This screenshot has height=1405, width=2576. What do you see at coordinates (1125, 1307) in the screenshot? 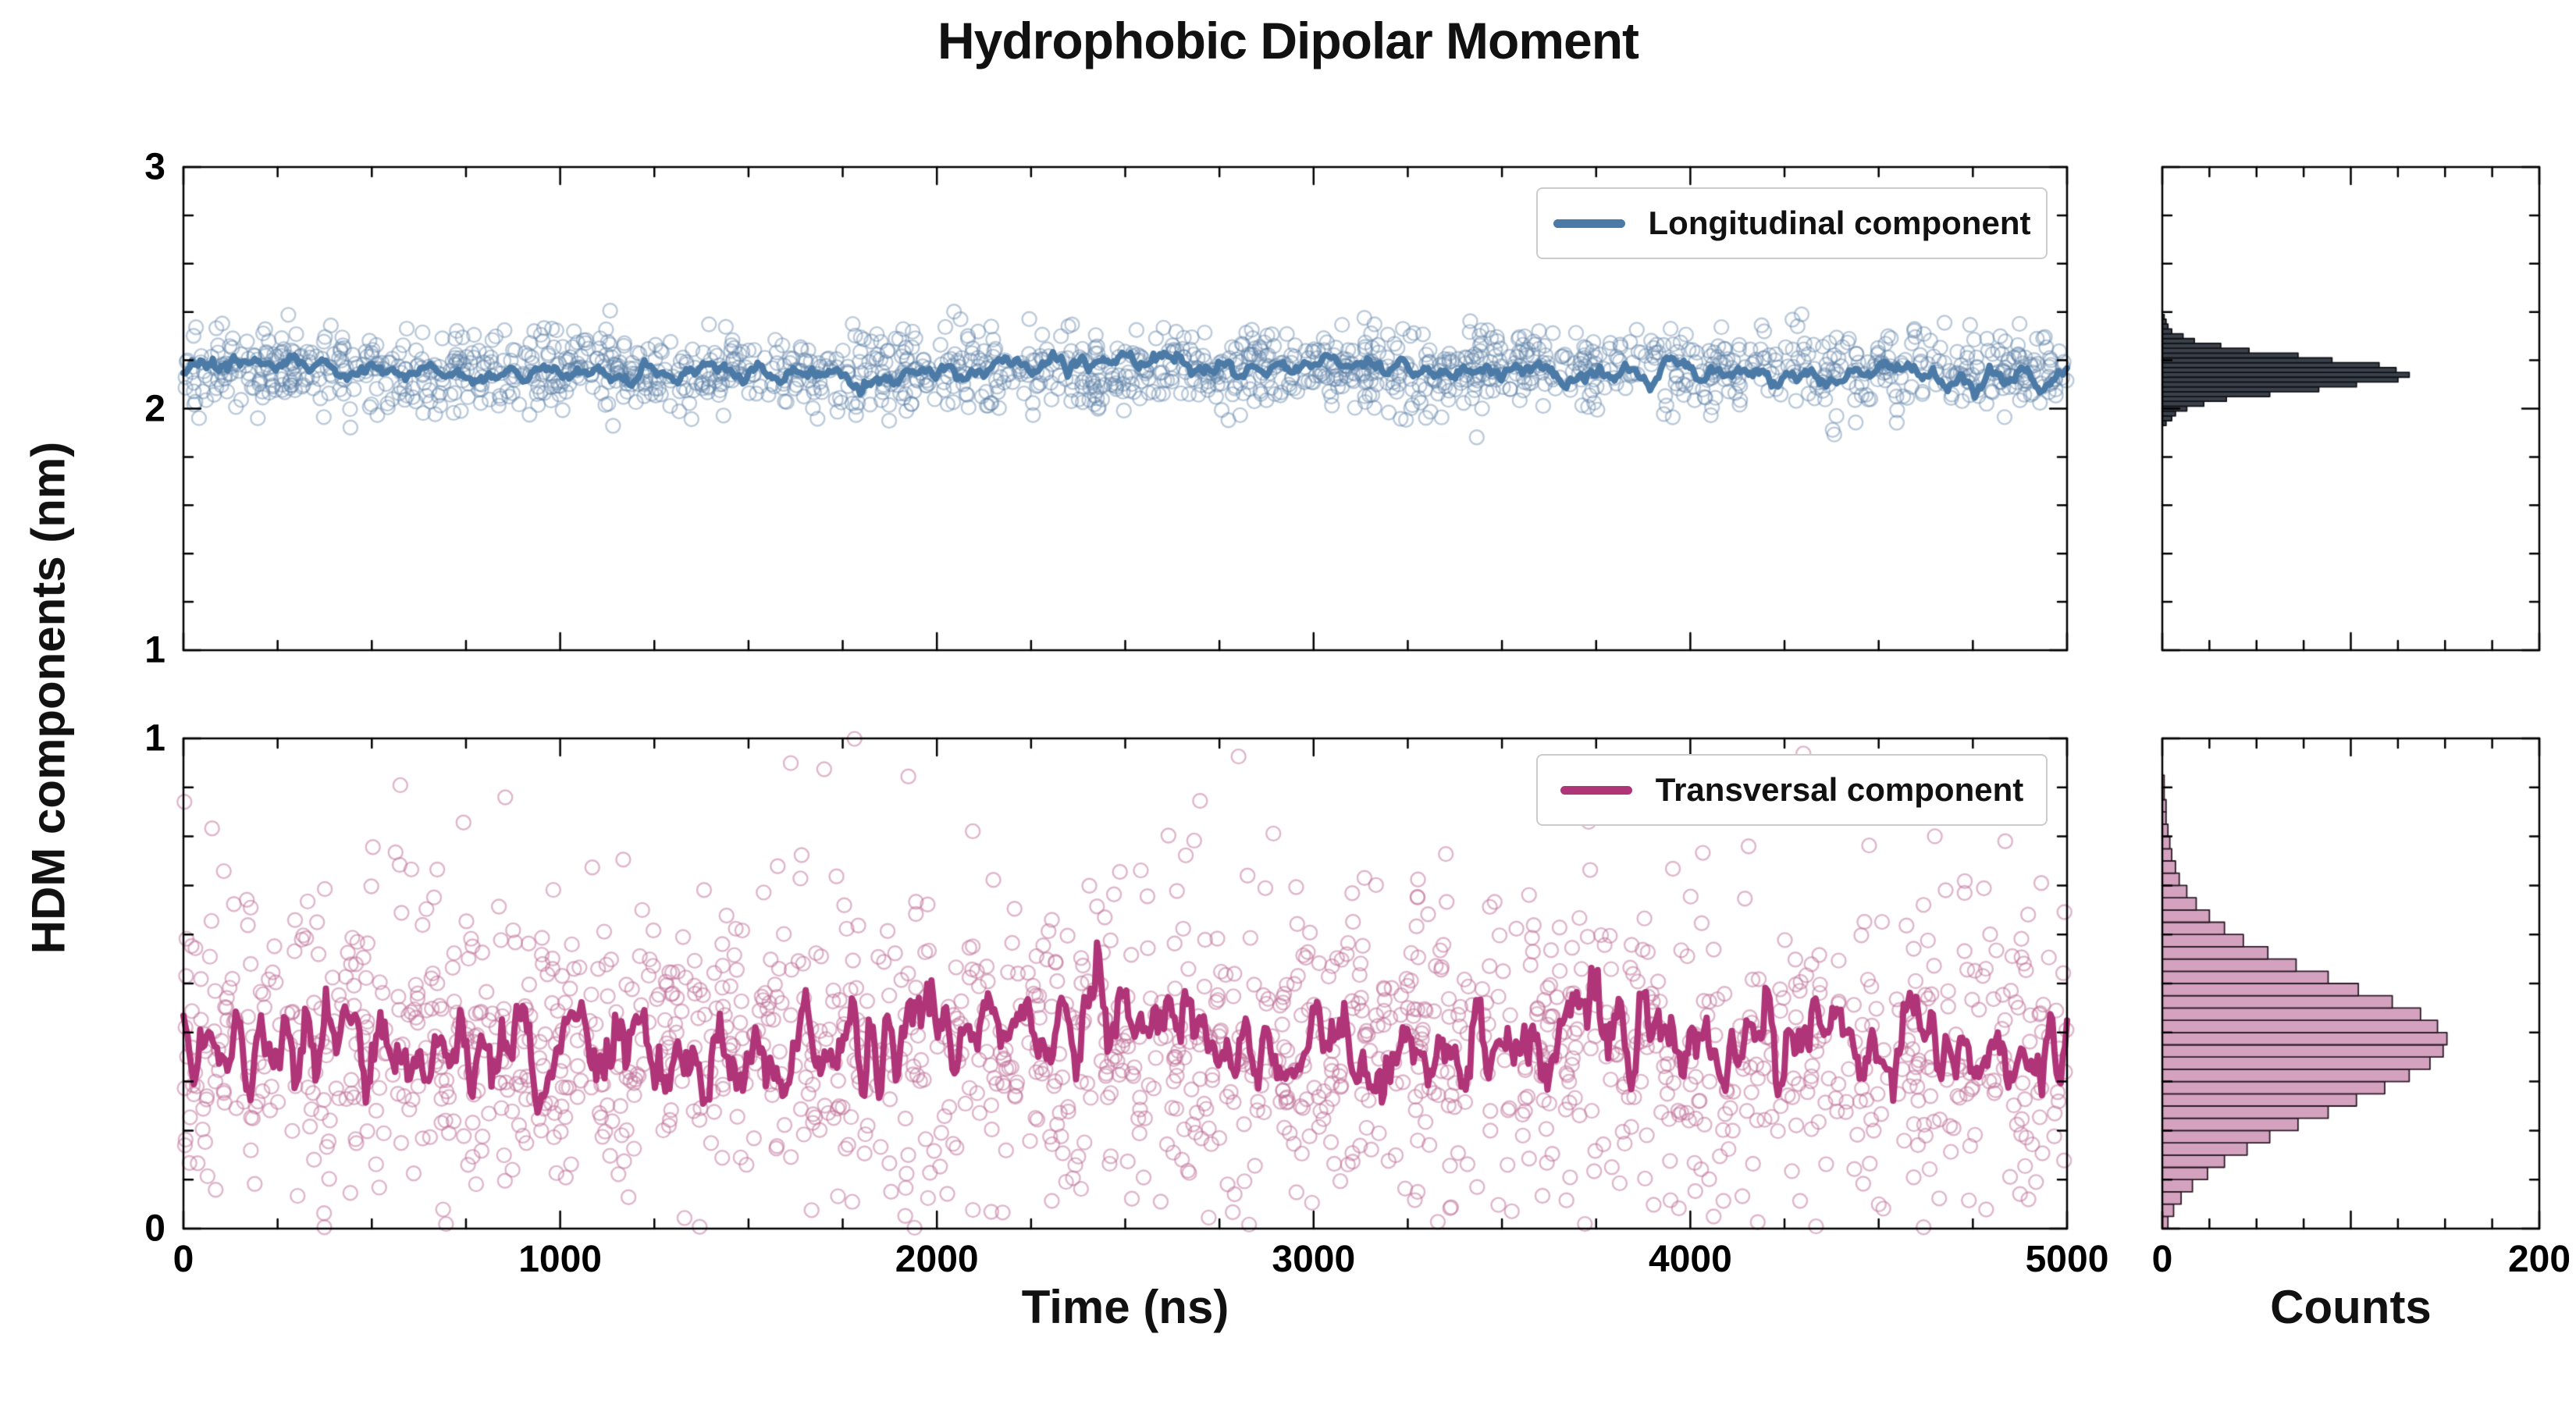
I see `x-axis-label: Time (ns)` at bounding box center [1125, 1307].